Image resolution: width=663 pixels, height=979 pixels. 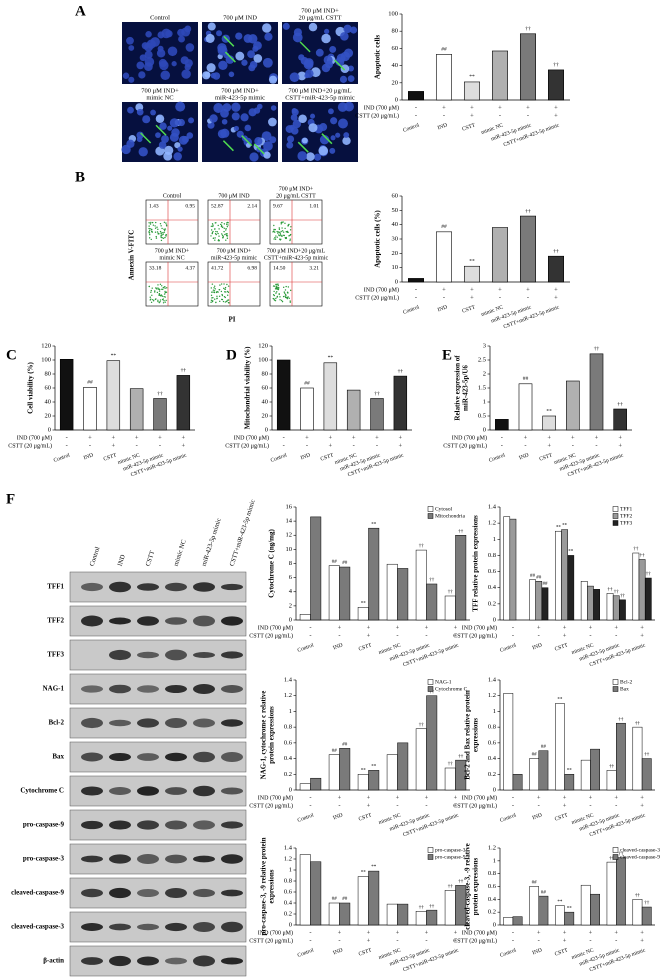 I want to click on y-tick-label: 0, so click(x=484, y=429).